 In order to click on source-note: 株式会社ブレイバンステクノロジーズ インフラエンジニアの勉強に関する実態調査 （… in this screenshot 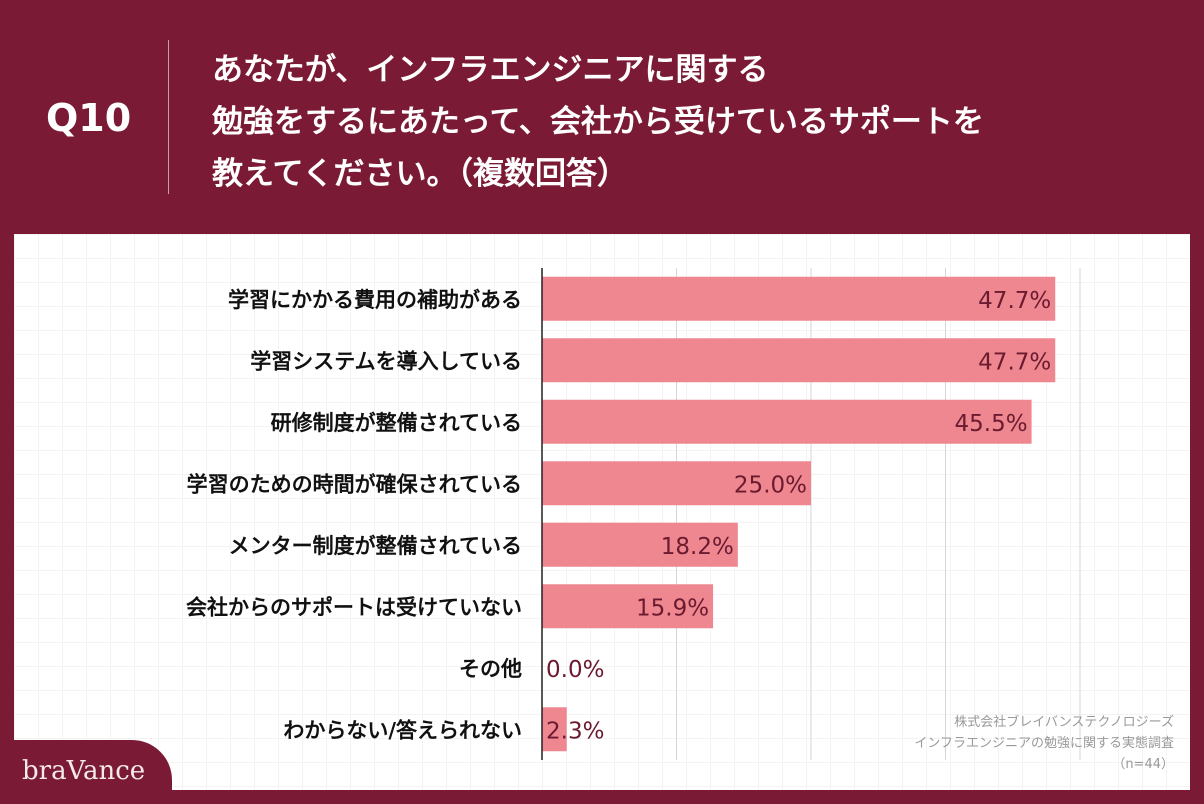, I will do `click(1044, 743)`.